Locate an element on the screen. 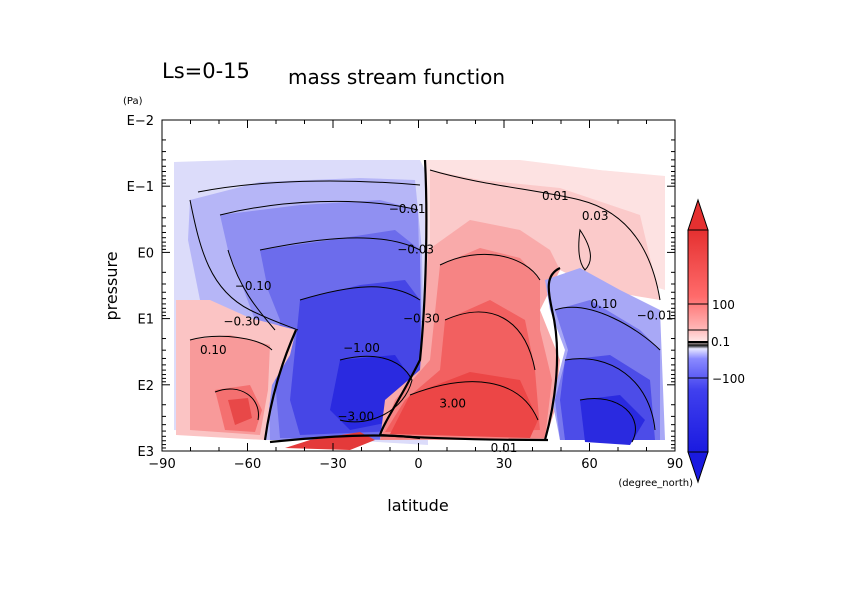 The width and height of the screenshot is (842, 595). x-tick-label: −90 is located at coordinates (161, 464).